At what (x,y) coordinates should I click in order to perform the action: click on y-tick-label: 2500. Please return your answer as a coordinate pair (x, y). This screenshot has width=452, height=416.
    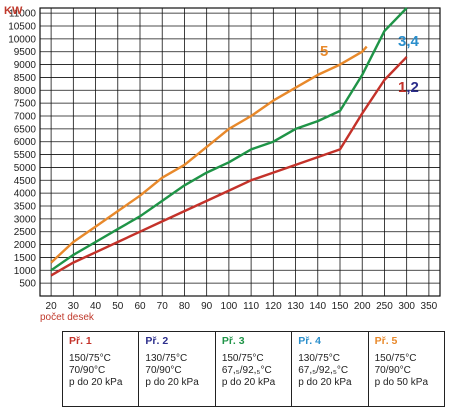
    Looking at the image, I should click on (25, 232).